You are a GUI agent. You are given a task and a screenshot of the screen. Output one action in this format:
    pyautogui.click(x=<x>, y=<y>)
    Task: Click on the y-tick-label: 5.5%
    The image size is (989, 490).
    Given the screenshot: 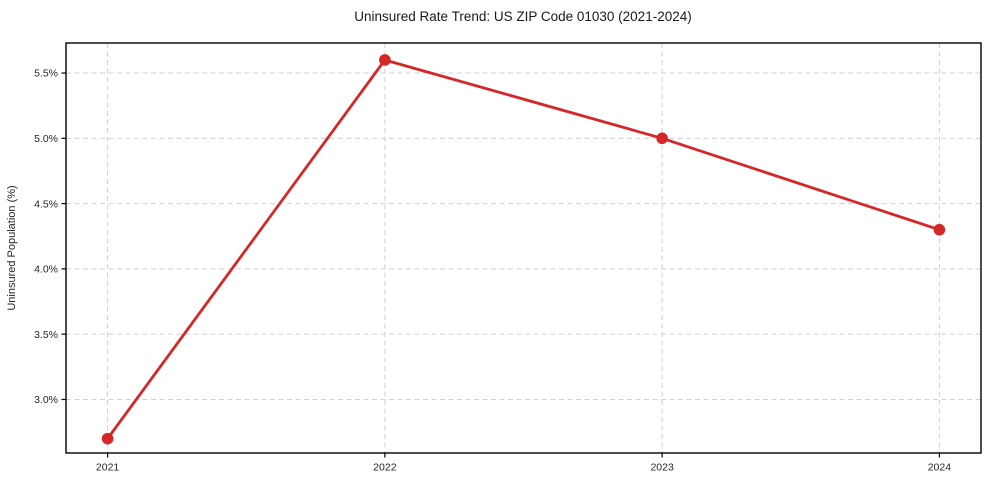 What is the action you would take?
    pyautogui.click(x=46, y=74)
    